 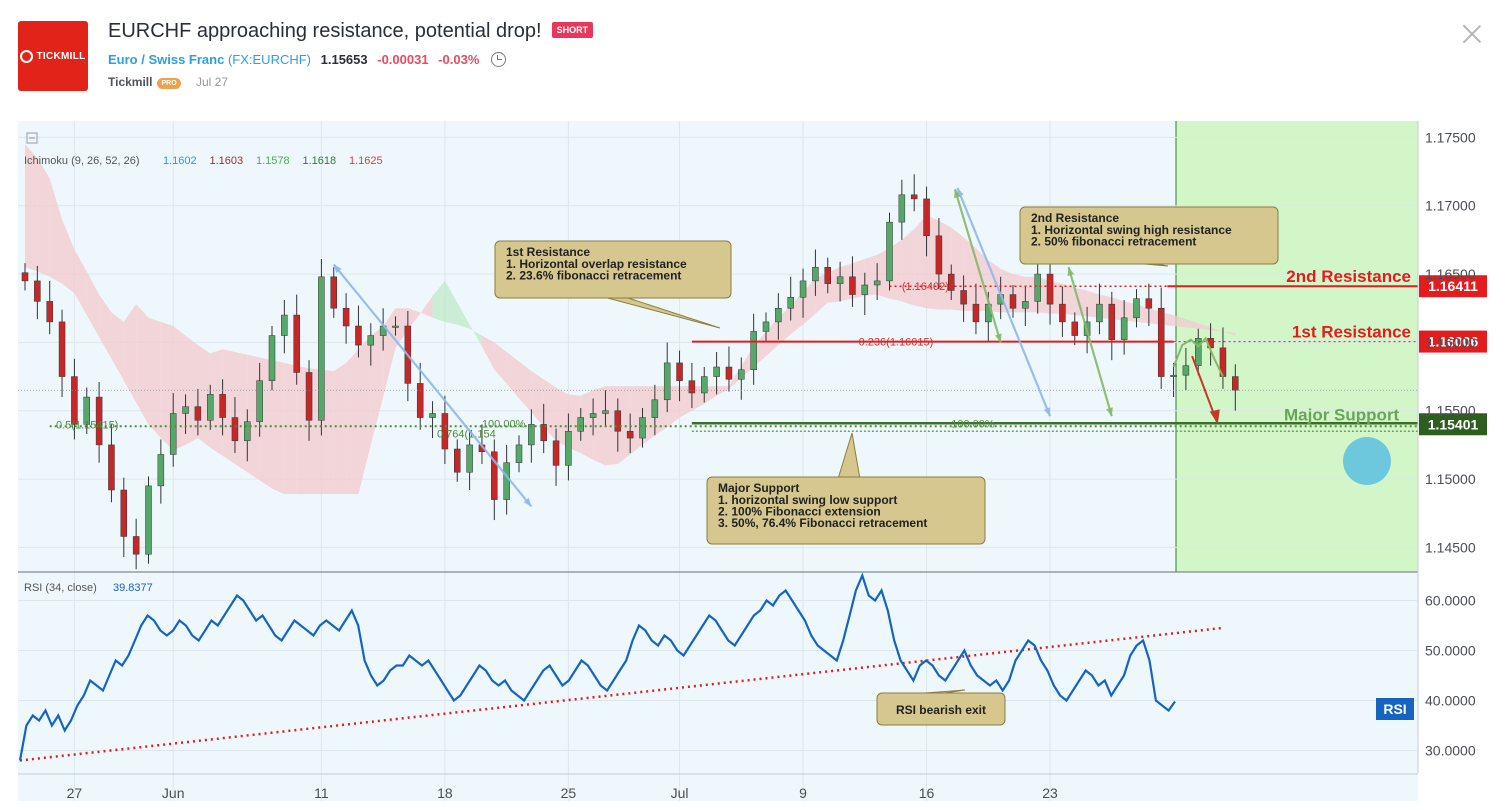 I want to click on rsi-badge: RSI, so click(x=1395, y=709).